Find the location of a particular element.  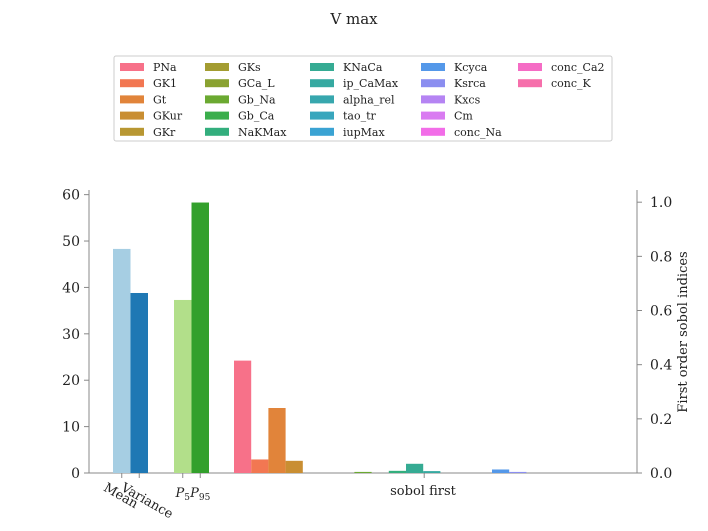

left-tick-label: 20 is located at coordinates (71, 381).